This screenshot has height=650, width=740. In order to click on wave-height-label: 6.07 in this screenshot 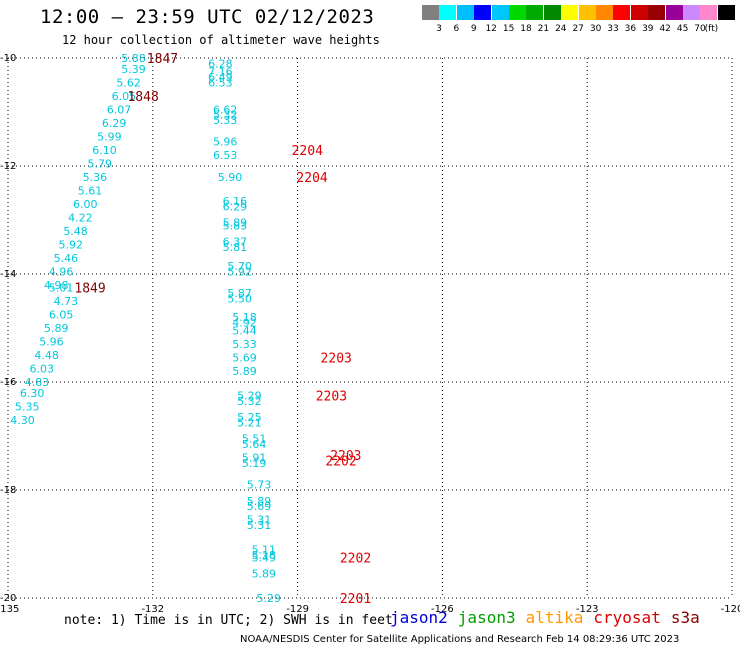, I will do `click(119, 109)`.